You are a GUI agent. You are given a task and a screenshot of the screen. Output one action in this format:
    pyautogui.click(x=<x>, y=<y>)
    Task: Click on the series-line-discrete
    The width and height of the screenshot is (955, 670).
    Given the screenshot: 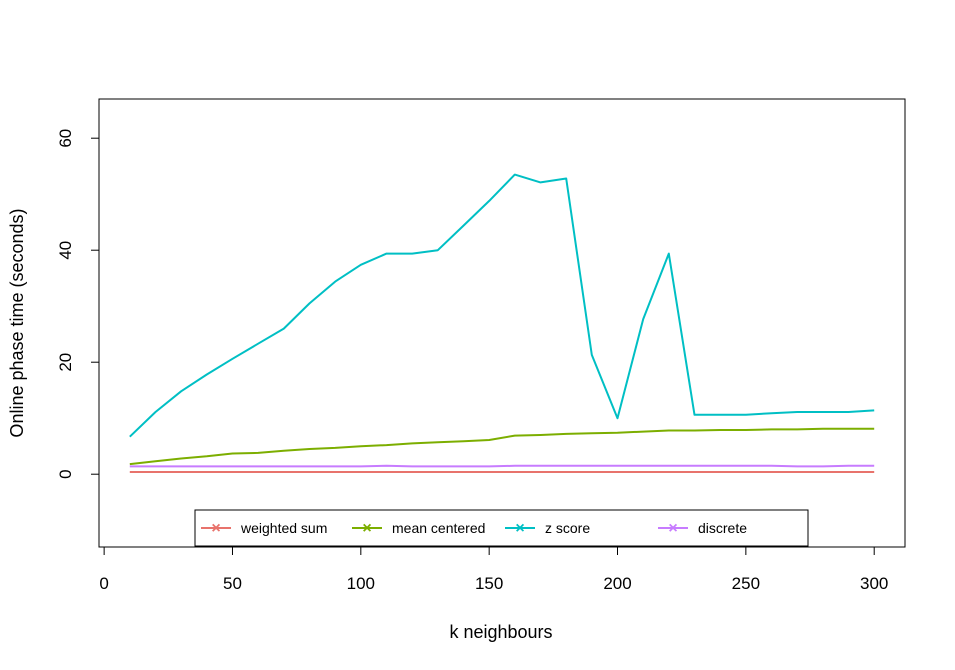 What is the action you would take?
    pyautogui.click(x=502, y=466)
    